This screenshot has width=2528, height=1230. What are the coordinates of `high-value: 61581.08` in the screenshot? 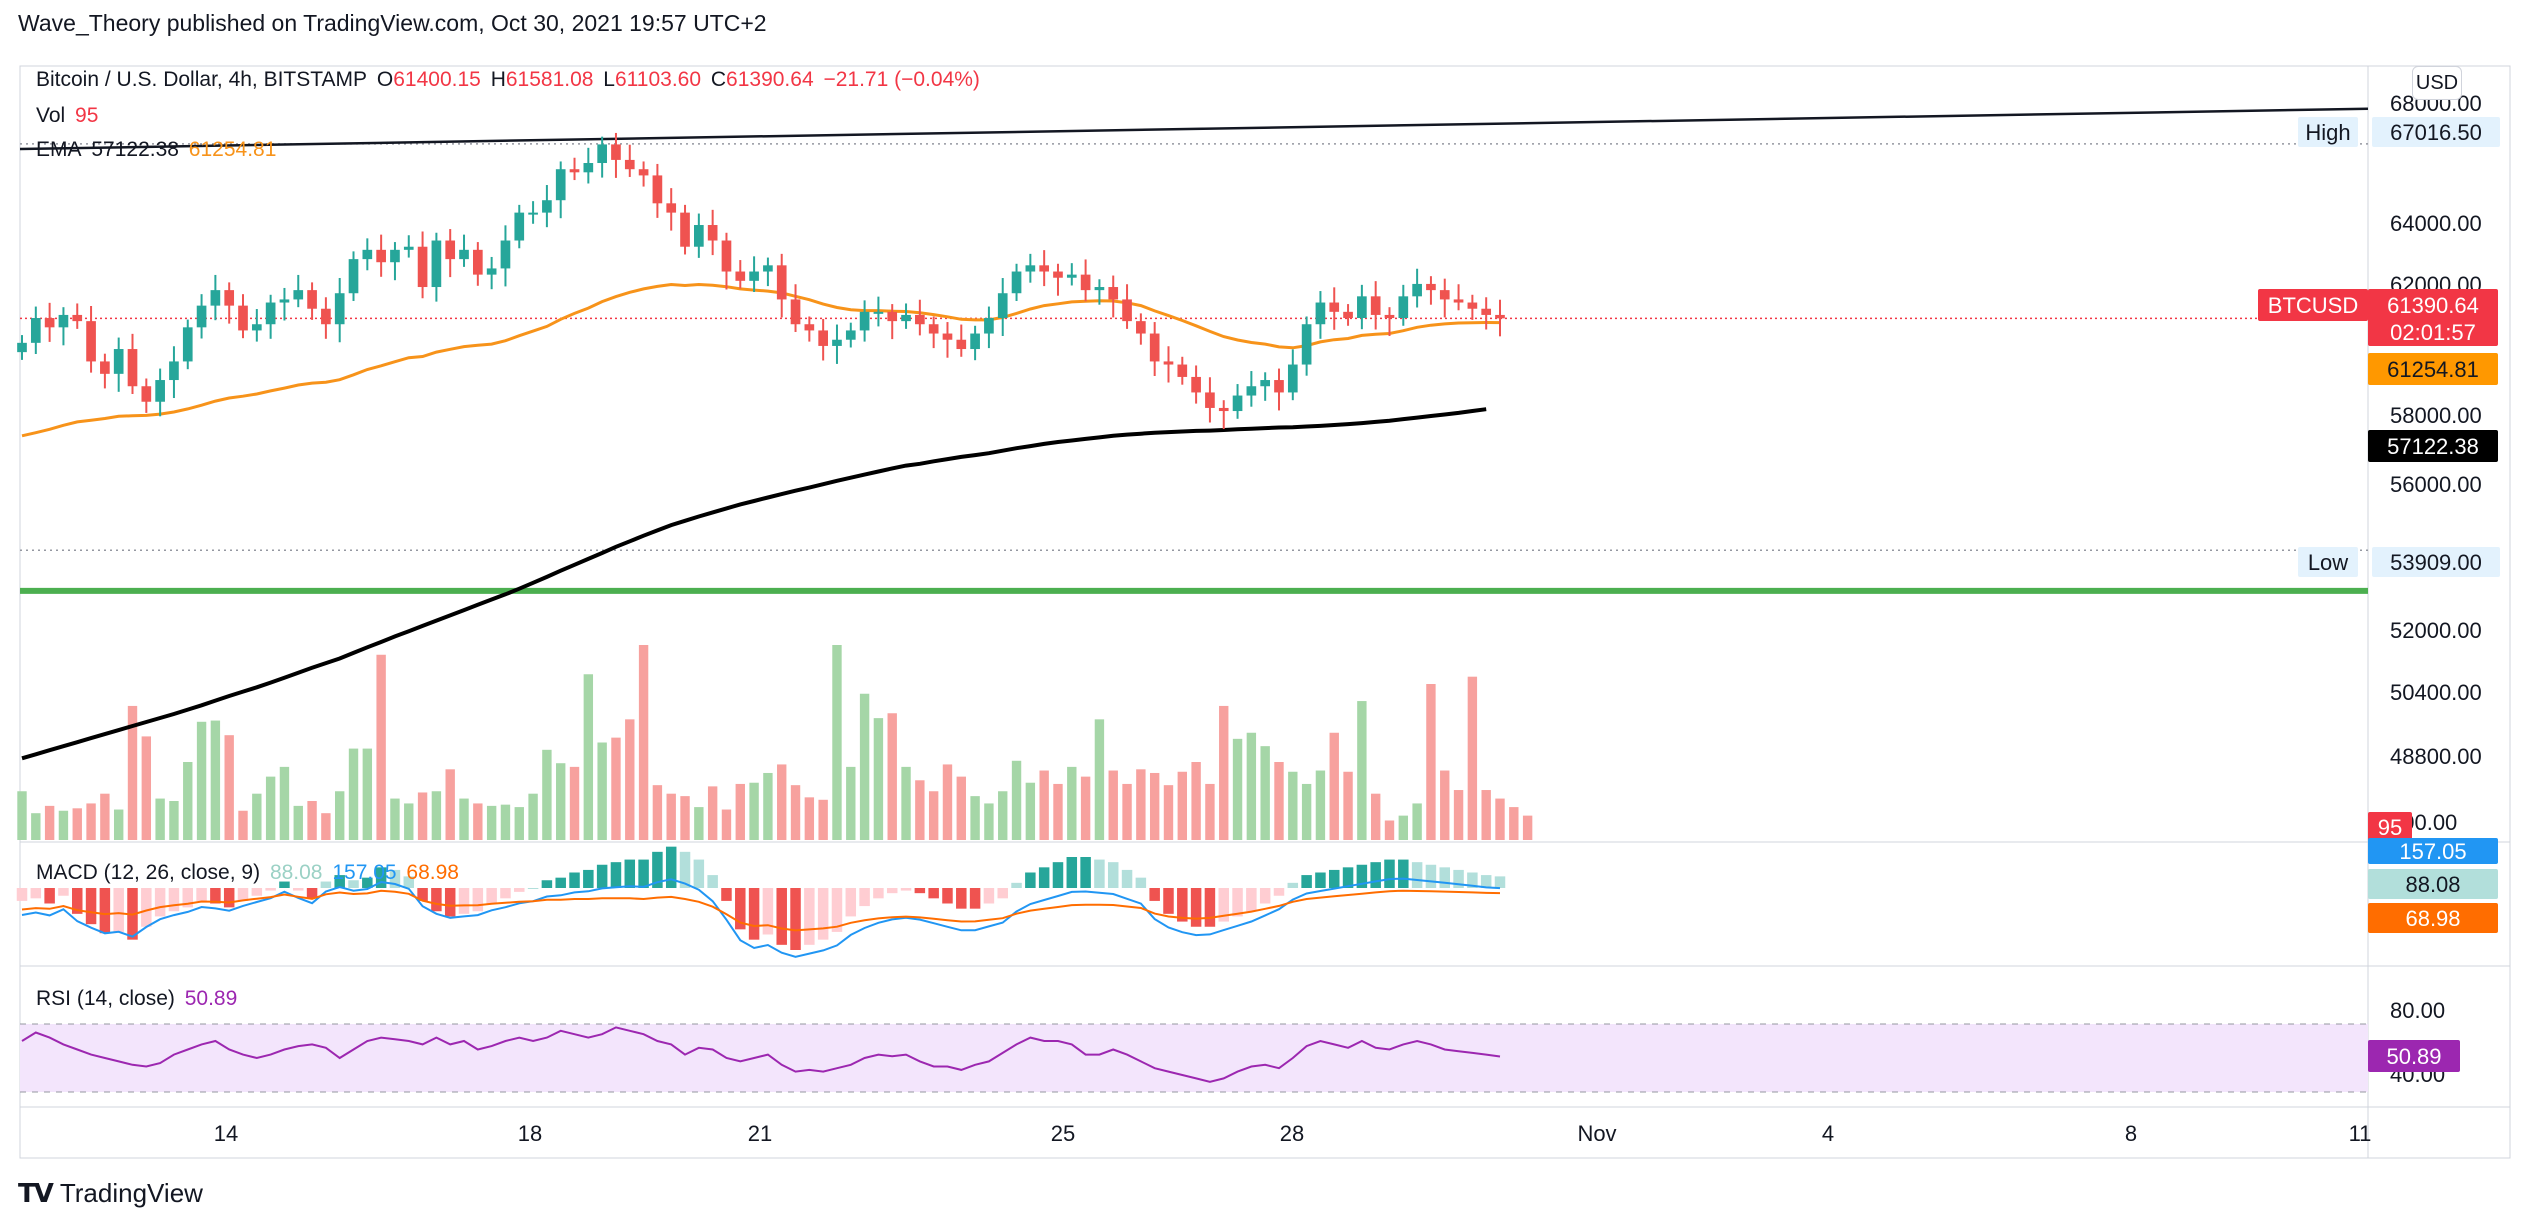 It's located at (549, 79).